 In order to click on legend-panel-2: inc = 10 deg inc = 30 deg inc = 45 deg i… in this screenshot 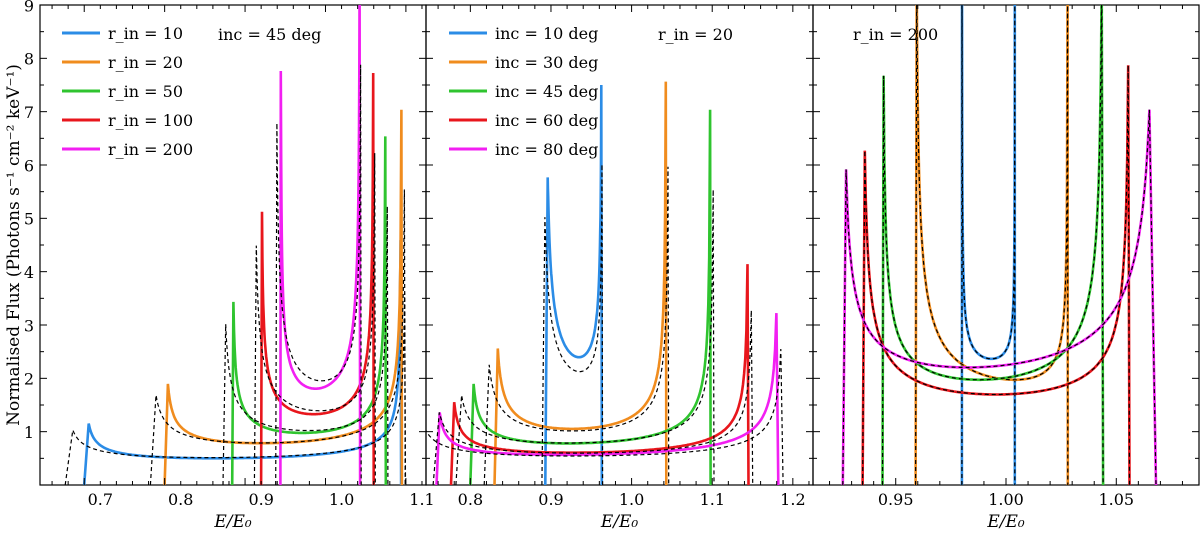, I will do `click(523, 91)`.